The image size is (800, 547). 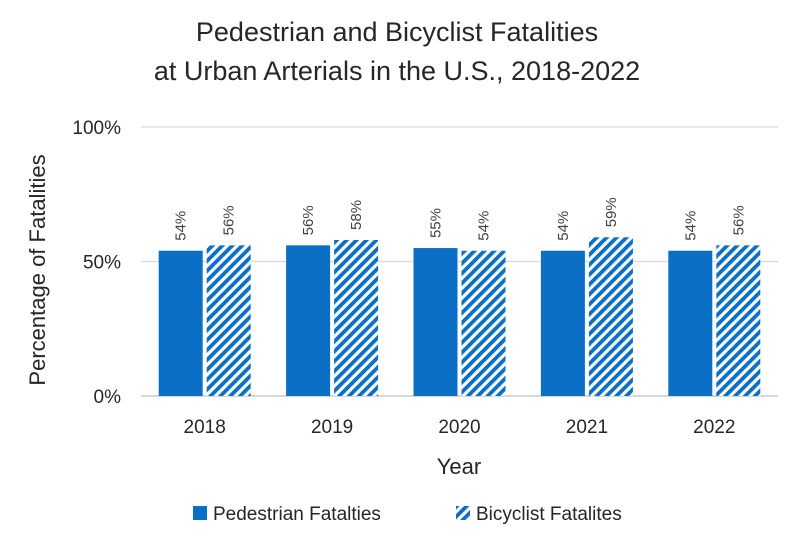 I want to click on data-label: 58%, so click(x=356, y=215).